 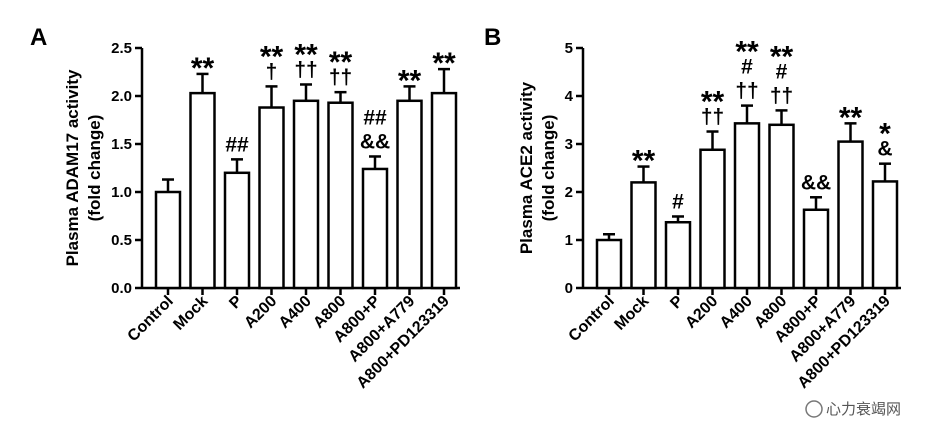 What do you see at coordinates (884, 149) in the screenshot?
I see `panel-b-significance-label: &` at bounding box center [884, 149].